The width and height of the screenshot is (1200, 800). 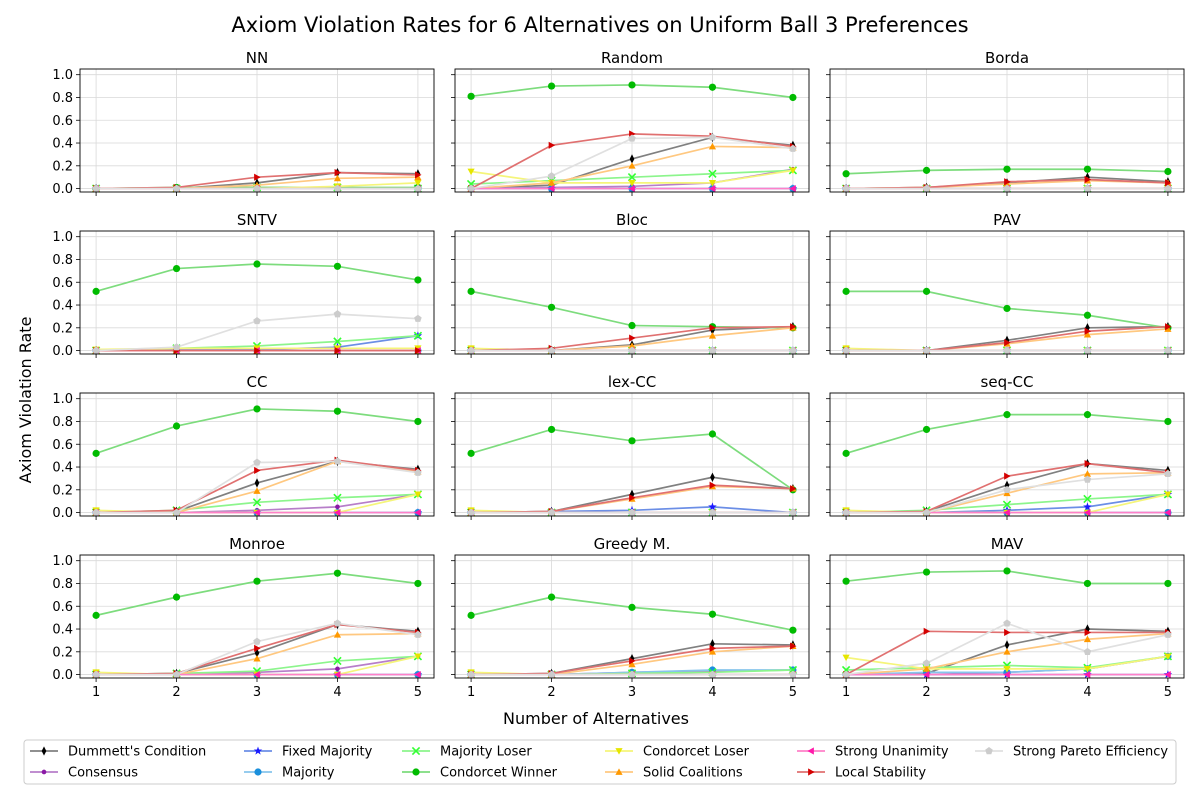 What do you see at coordinates (243, 617) in the screenshot?
I see `subplot-monroe: Monroe 1 2 3 4 5 0.0 0.2 0.4 0.6 0.8 1.0` at bounding box center [243, 617].